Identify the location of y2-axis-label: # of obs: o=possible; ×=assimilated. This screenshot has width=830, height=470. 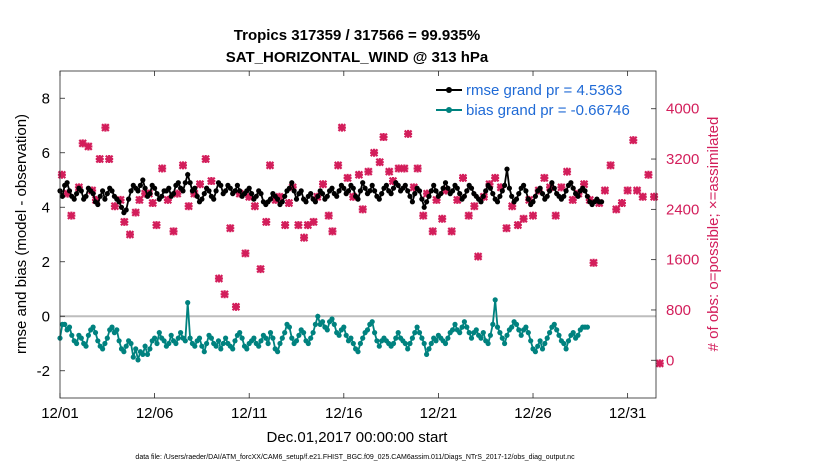
(713, 234).